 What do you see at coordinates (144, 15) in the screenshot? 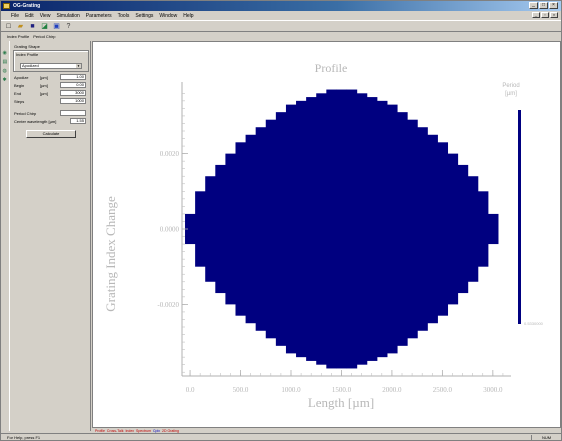
I see `menu-settings: Settings` at bounding box center [144, 15].